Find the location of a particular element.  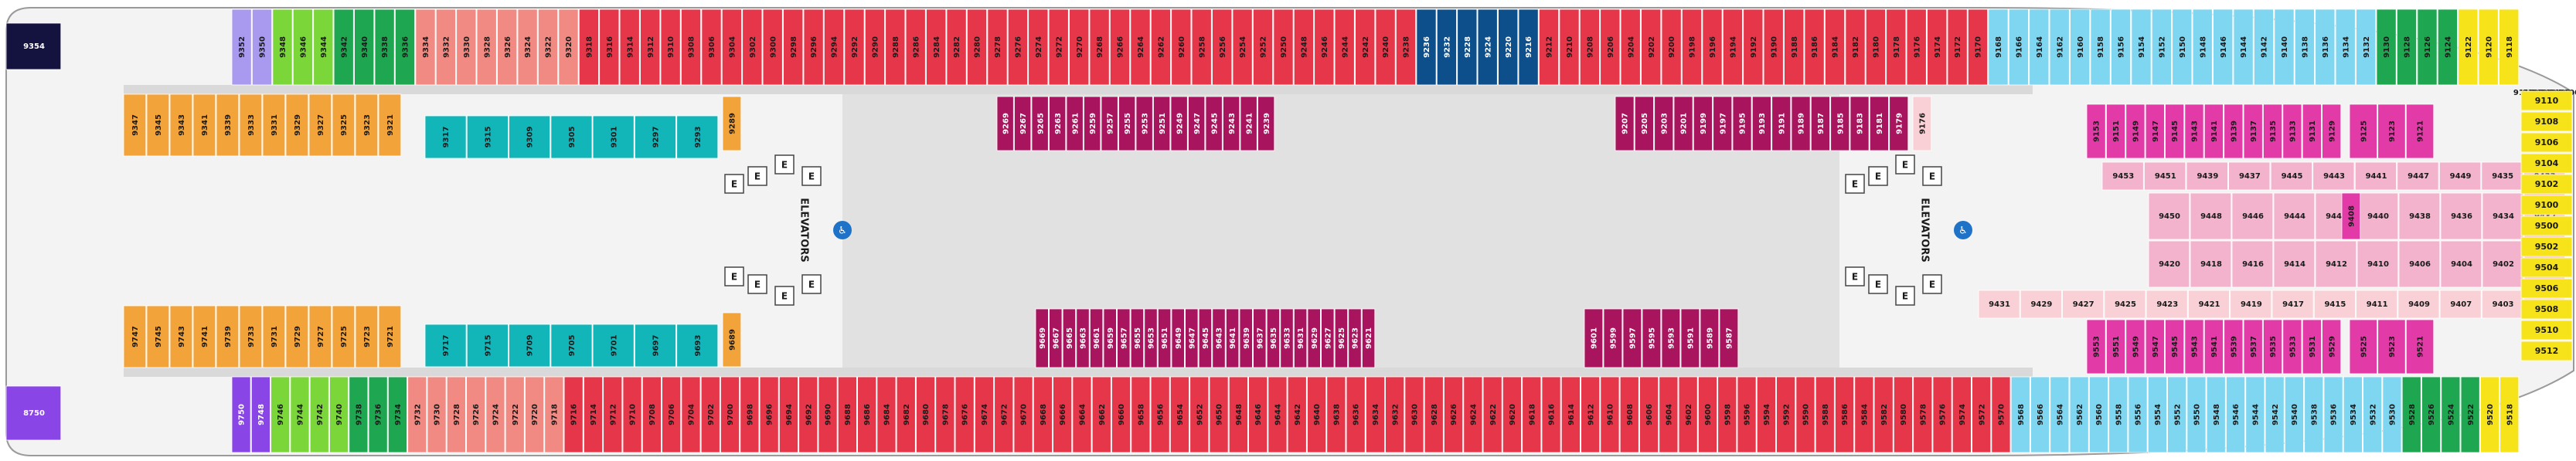

cabin-9348: 9348 is located at coordinates (282, 47).